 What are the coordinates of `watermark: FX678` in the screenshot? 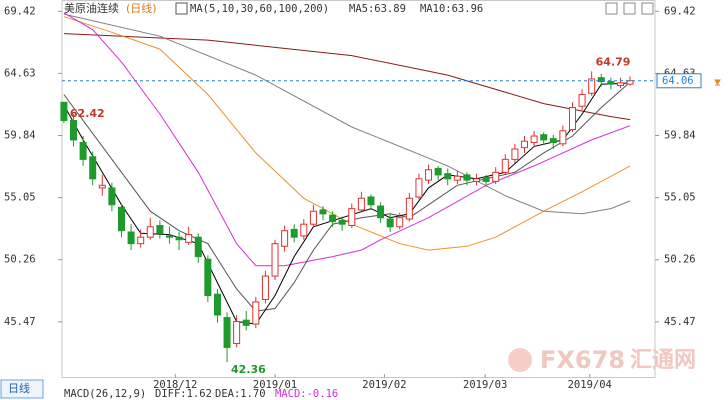 It's located at (582, 360).